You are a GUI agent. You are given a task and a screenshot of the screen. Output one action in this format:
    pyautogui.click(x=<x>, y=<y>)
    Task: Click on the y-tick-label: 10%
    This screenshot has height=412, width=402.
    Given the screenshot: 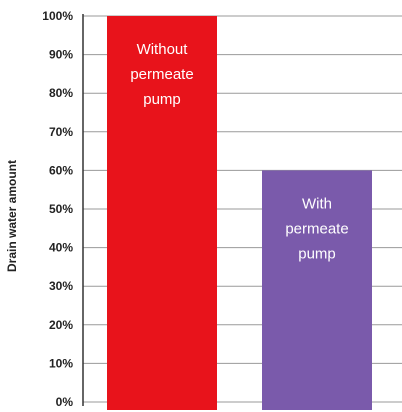 What is the action you would take?
    pyautogui.click(x=61, y=363)
    